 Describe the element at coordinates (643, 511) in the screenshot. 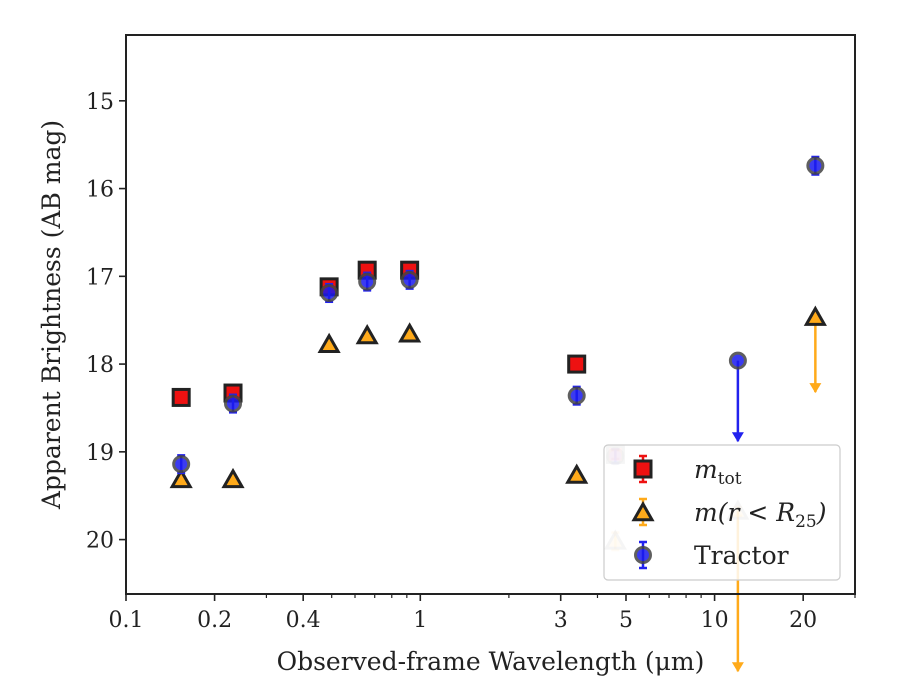

I see `legend-marker-triangle` at that location.